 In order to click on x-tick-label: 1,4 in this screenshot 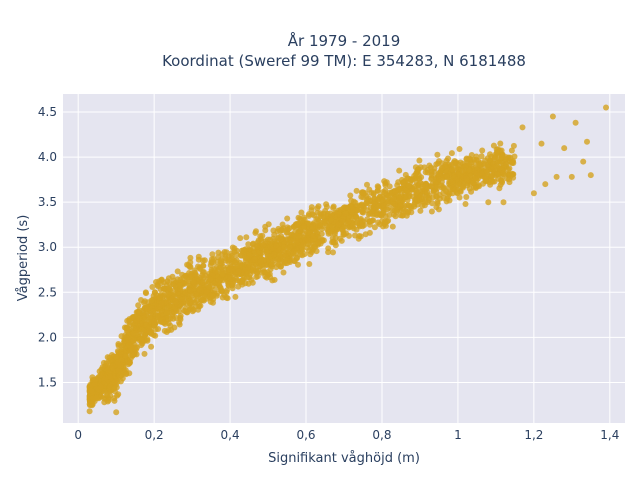, I will do `click(609, 435)`.